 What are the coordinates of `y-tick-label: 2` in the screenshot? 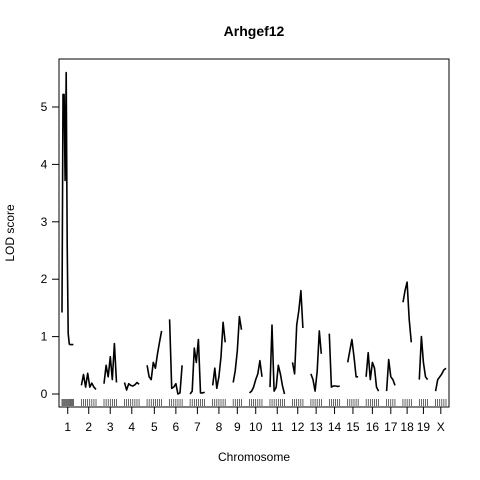 It's located at (44, 279).